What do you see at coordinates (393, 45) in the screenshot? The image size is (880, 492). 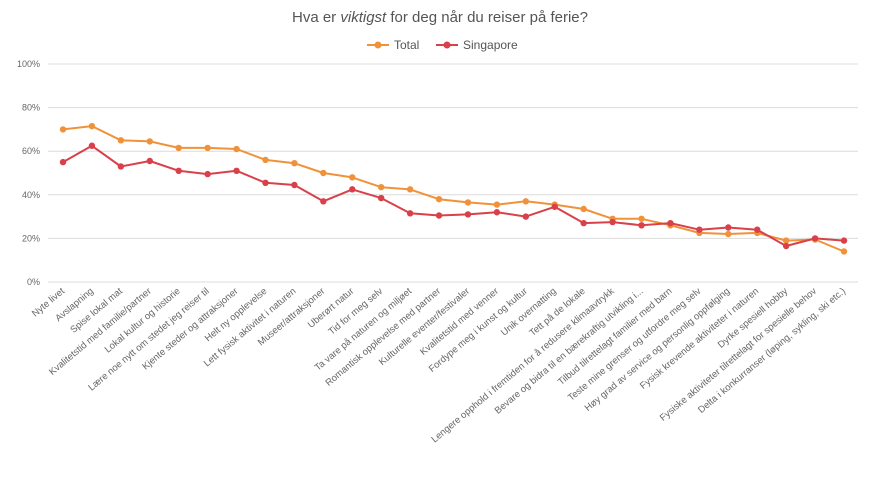 I see `legend-item-total: Total` at bounding box center [393, 45].